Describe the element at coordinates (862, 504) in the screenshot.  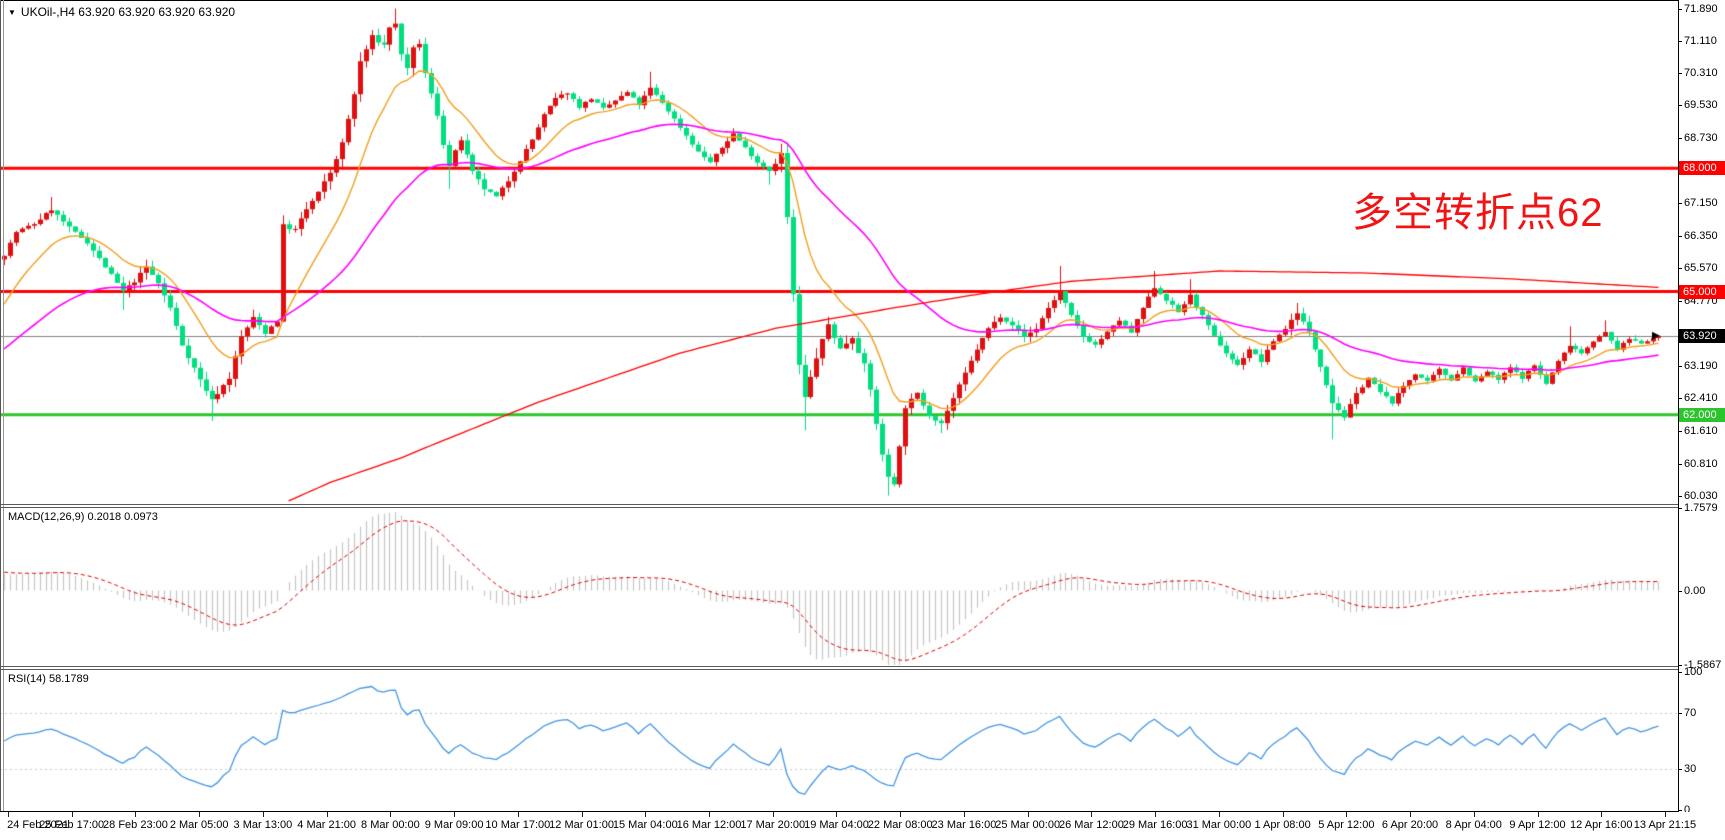
I see `main-macd-divider` at that location.